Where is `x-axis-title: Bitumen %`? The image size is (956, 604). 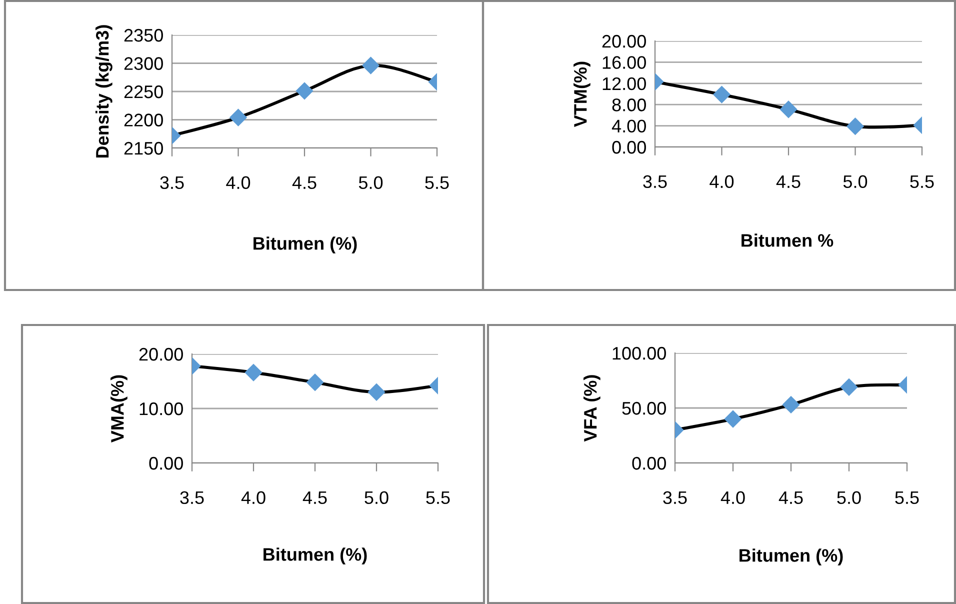 x-axis-title: Bitumen % is located at coordinates (788, 240).